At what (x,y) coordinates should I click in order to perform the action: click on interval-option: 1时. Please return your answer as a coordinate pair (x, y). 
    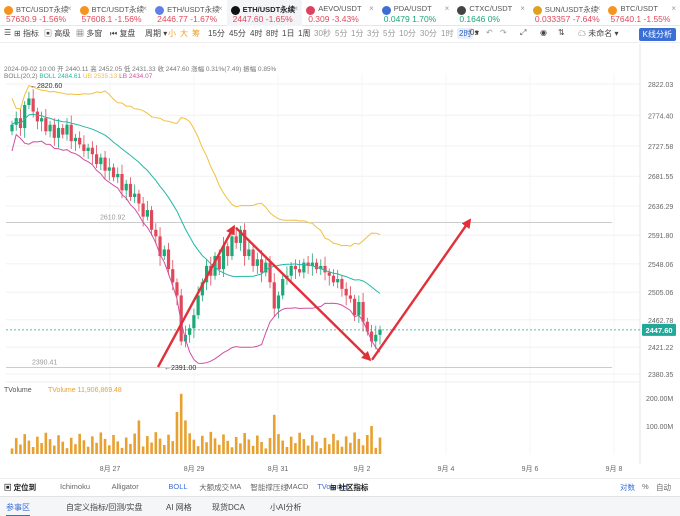
    Looking at the image, I should click on (447, 33).